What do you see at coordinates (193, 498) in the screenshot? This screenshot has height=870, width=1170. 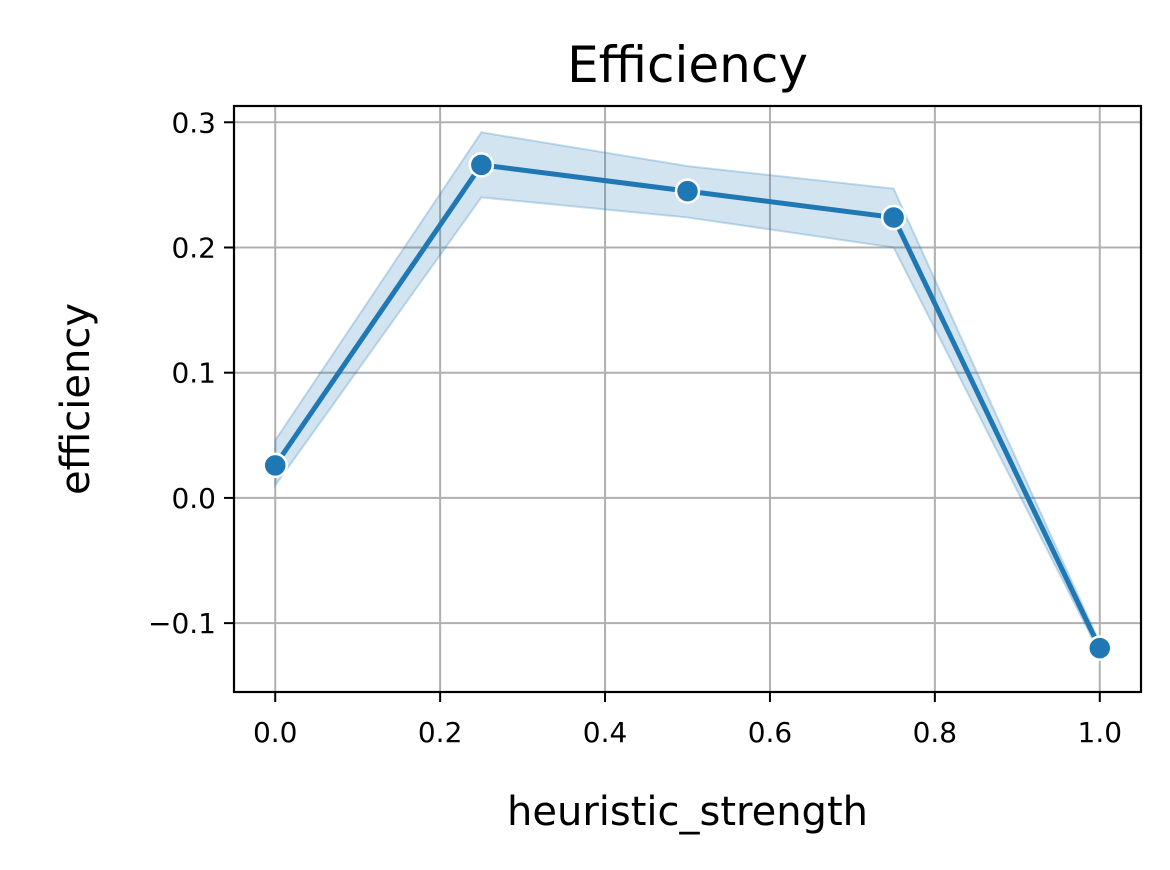 I see `y-tick-label: 0.0` at bounding box center [193, 498].